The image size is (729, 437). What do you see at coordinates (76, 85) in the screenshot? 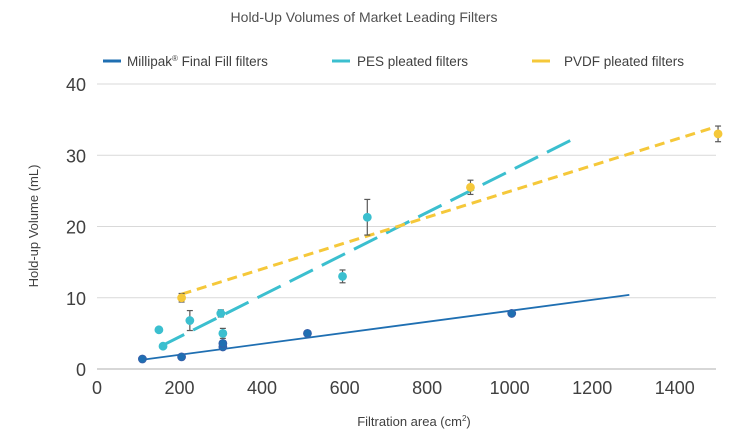
I see `y-tick-label: 40` at bounding box center [76, 85].